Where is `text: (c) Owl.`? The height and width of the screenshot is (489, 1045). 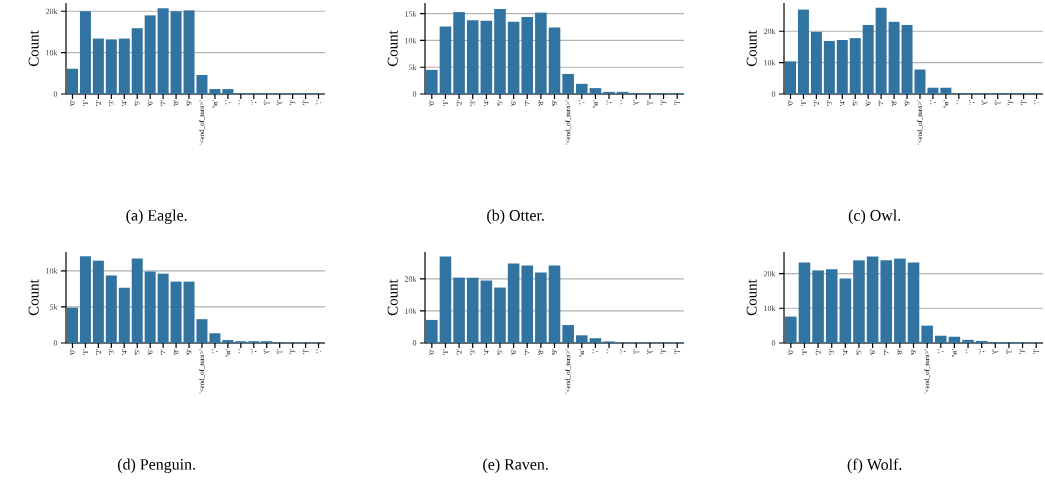 text: (c) Owl. is located at coordinates (874, 216).